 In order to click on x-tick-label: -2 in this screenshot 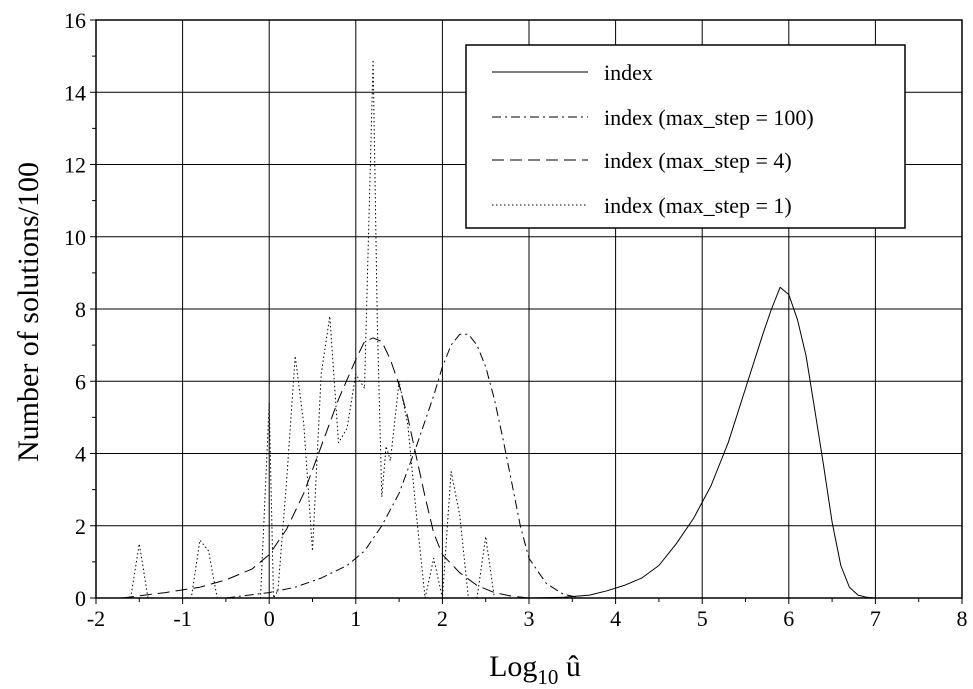, I will do `click(96, 618)`.